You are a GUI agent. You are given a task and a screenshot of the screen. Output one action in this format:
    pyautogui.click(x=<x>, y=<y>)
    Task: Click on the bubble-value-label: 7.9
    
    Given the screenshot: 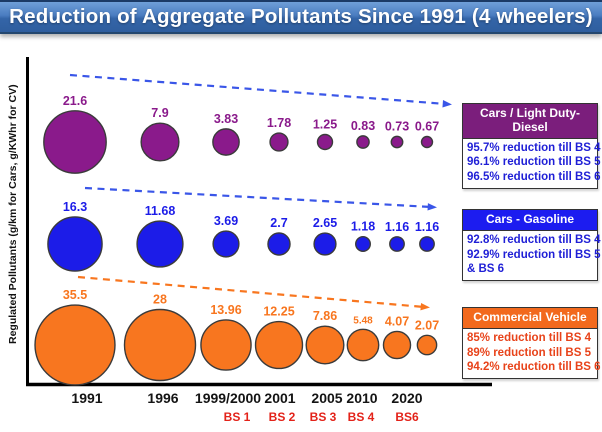 What is the action you would take?
    pyautogui.click(x=159, y=113)
    